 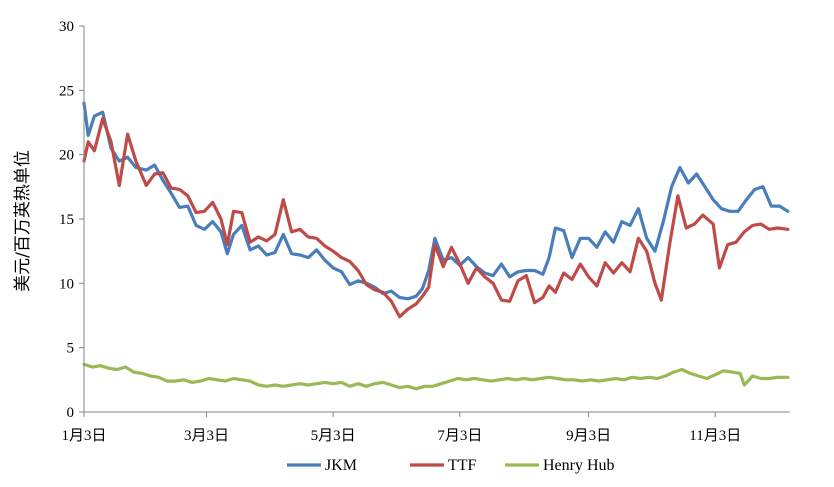 What do you see at coordinates (66, 91) in the screenshot?
I see `y-tick-label: 25` at bounding box center [66, 91].